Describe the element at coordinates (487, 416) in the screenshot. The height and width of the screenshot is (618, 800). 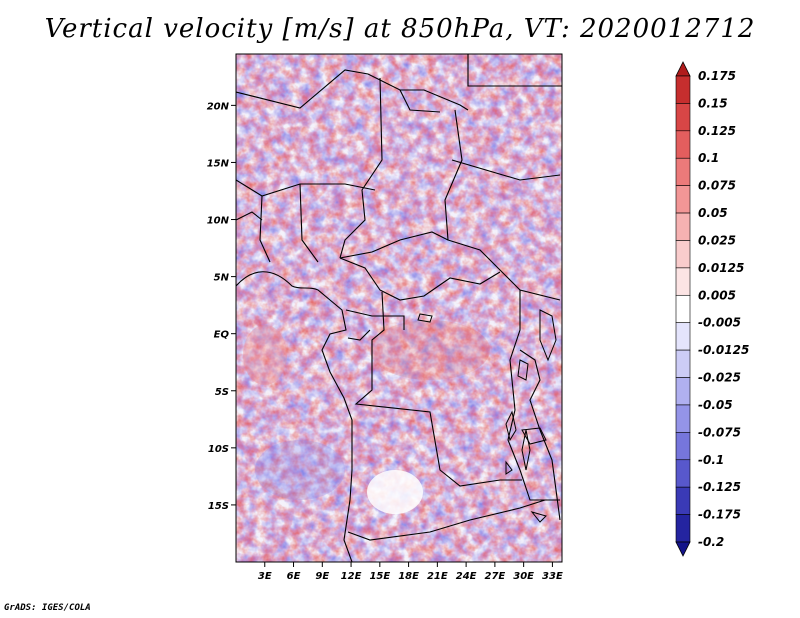
I see `lakes` at that location.